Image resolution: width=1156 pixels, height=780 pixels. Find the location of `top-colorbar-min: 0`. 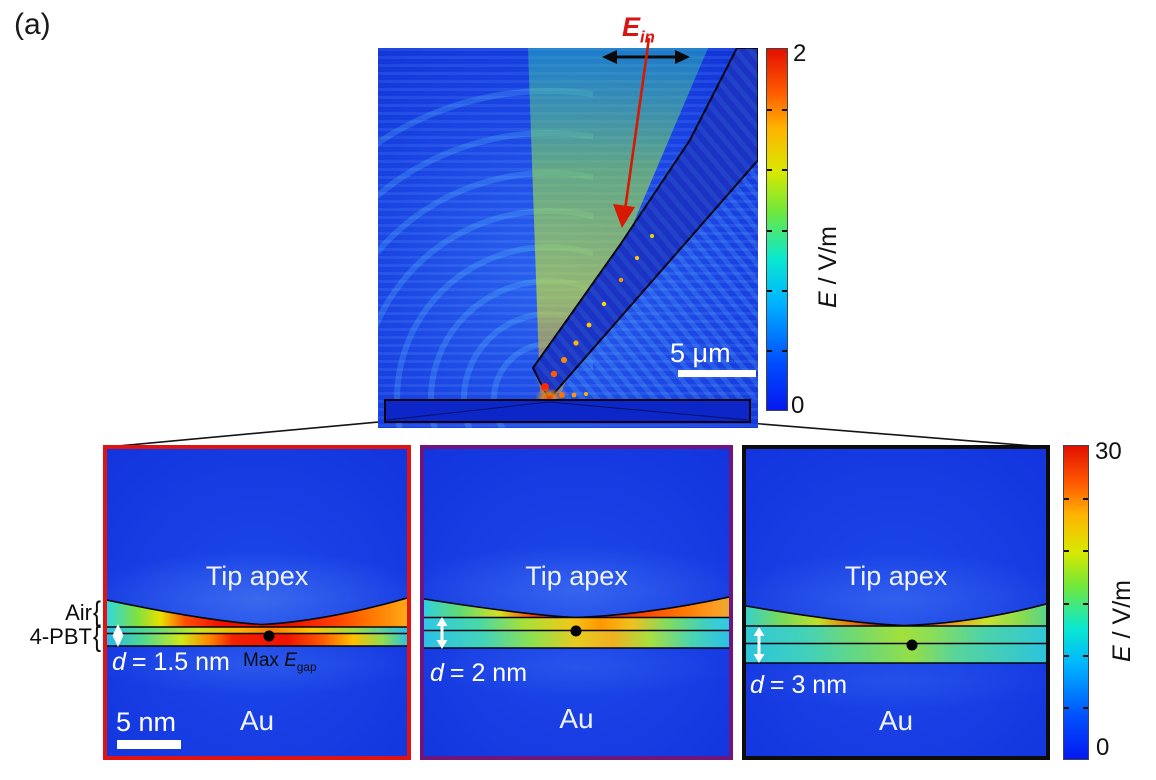

top-colorbar-min: 0 is located at coordinates (798, 405).